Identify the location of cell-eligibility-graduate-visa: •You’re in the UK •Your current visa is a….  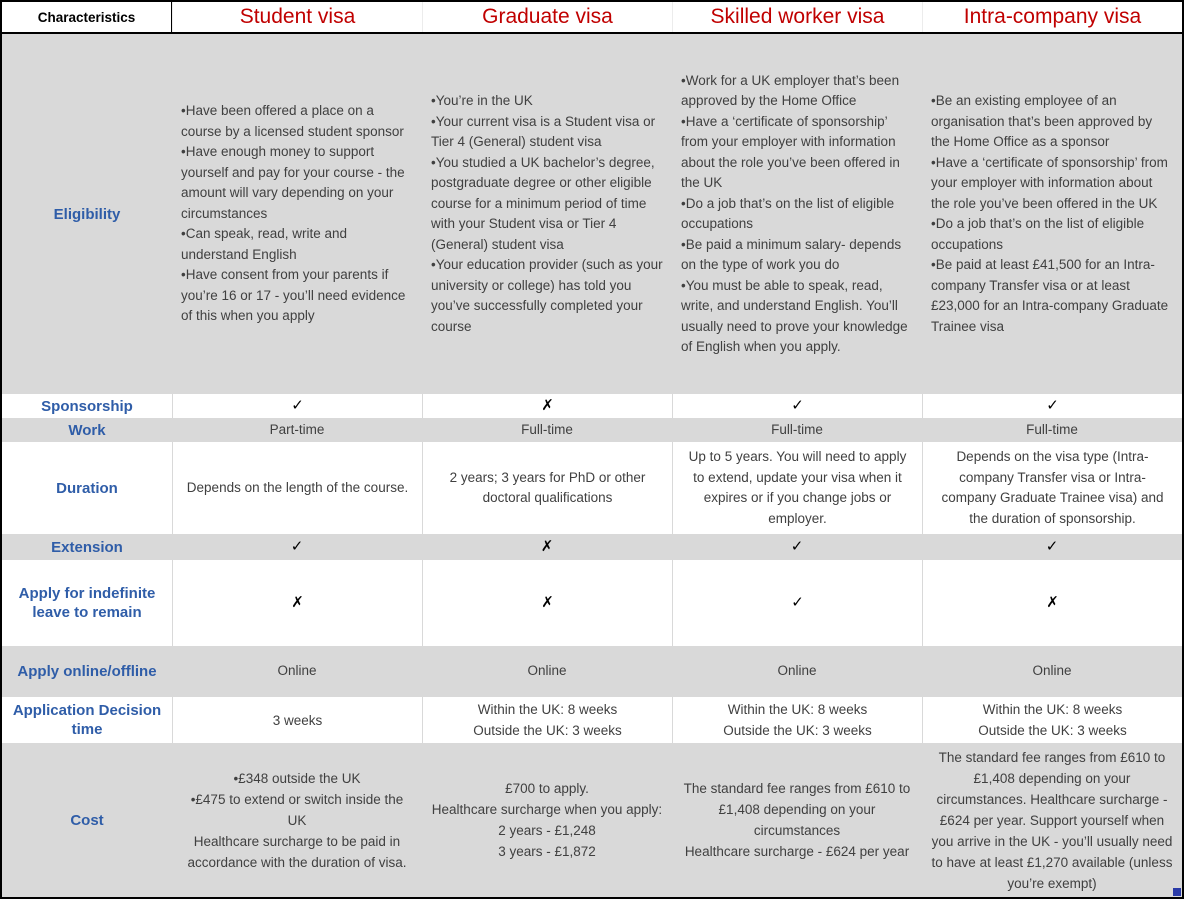
(547, 213).